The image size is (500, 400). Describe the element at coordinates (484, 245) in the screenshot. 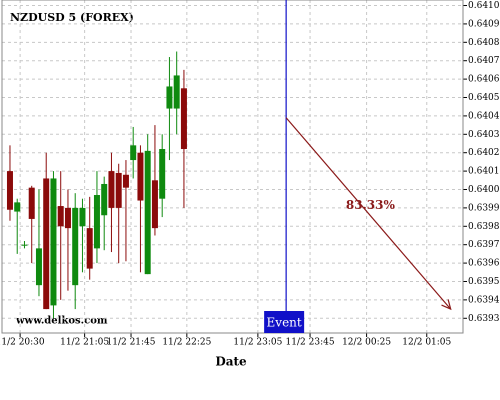

I see `y-tick-label: 0.6397` at that location.